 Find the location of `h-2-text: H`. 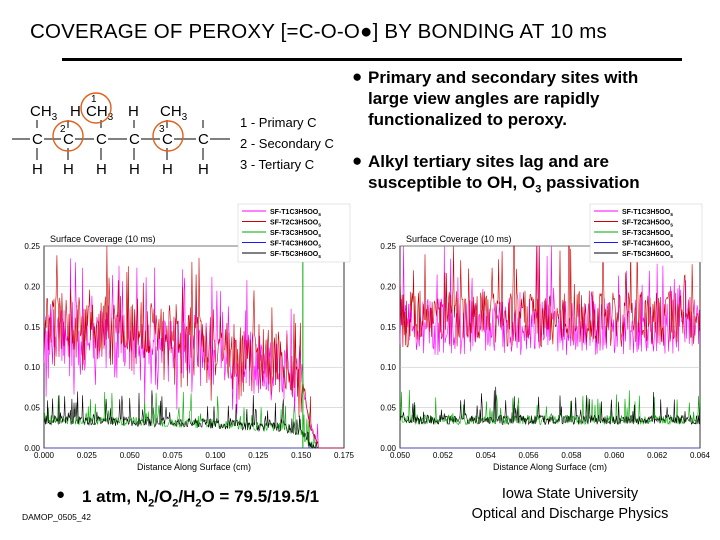

h-2-text: H is located at coordinates (133, 111).